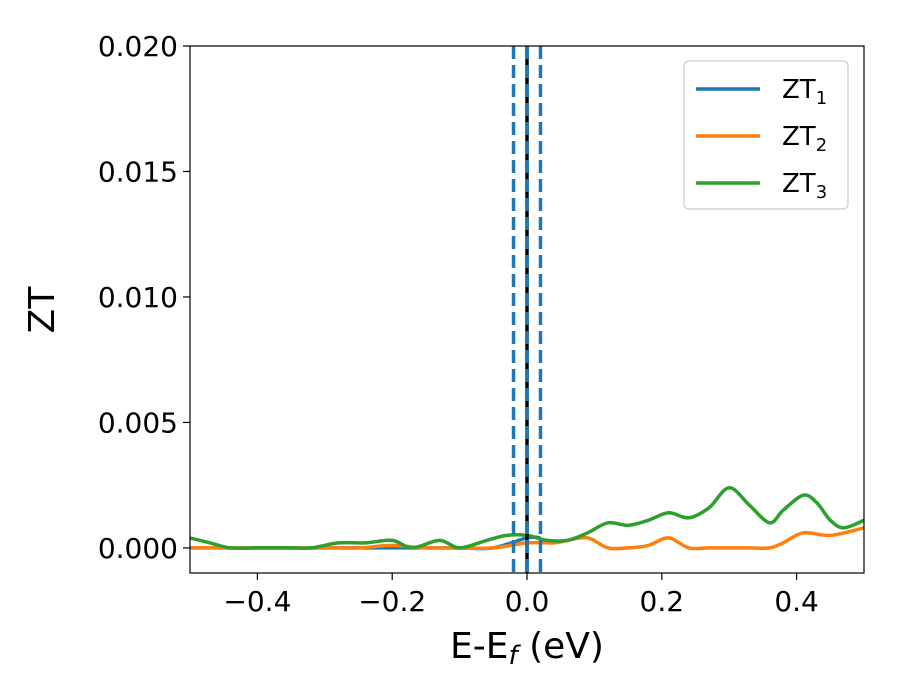  Describe the element at coordinates (257, 601) in the screenshot. I see `x-tick-label: −0.4` at that location.